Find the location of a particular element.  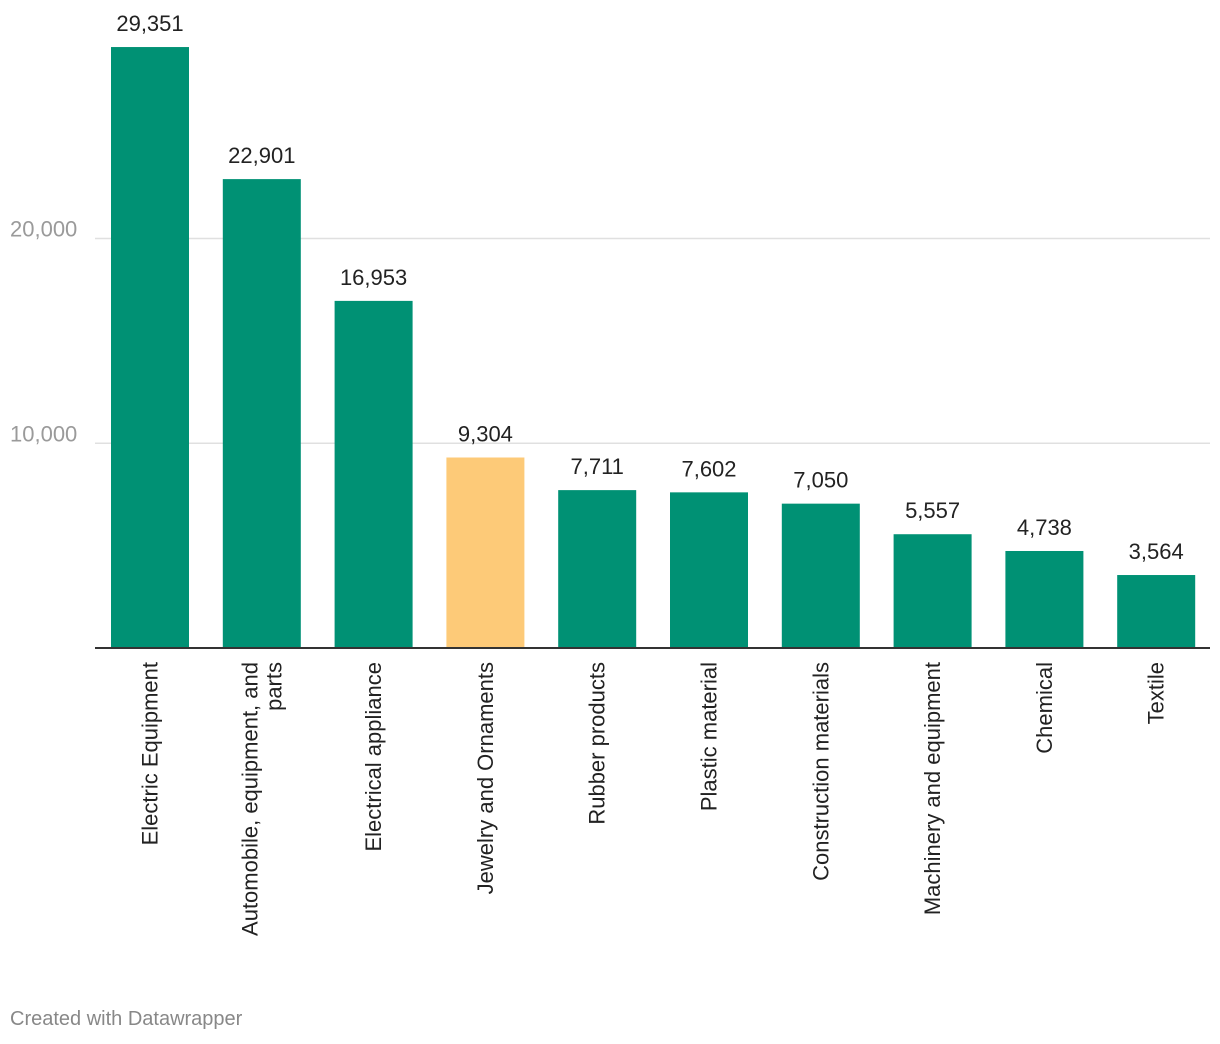

y-tick-label: 20,000 is located at coordinates (43, 229).